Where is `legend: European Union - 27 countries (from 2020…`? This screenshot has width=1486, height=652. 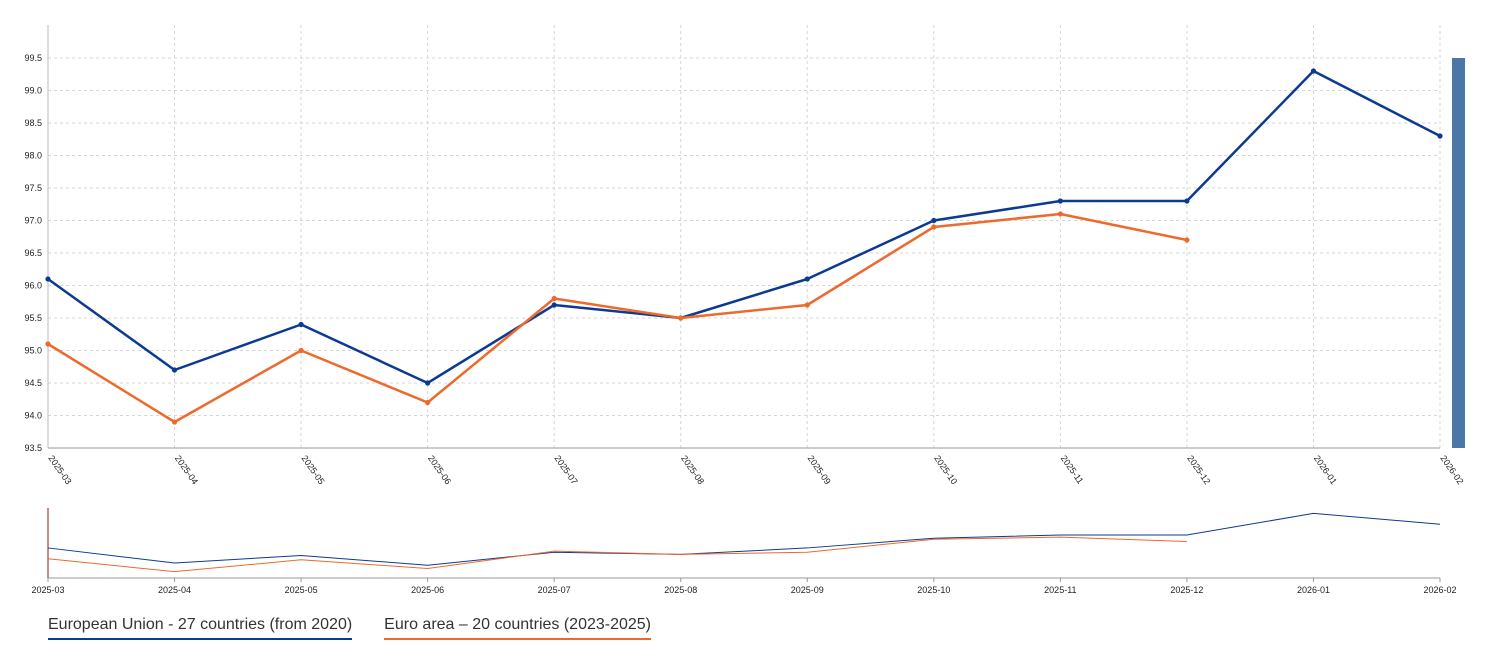 legend: European Union - 27 countries (from 2020… is located at coordinates (350, 628).